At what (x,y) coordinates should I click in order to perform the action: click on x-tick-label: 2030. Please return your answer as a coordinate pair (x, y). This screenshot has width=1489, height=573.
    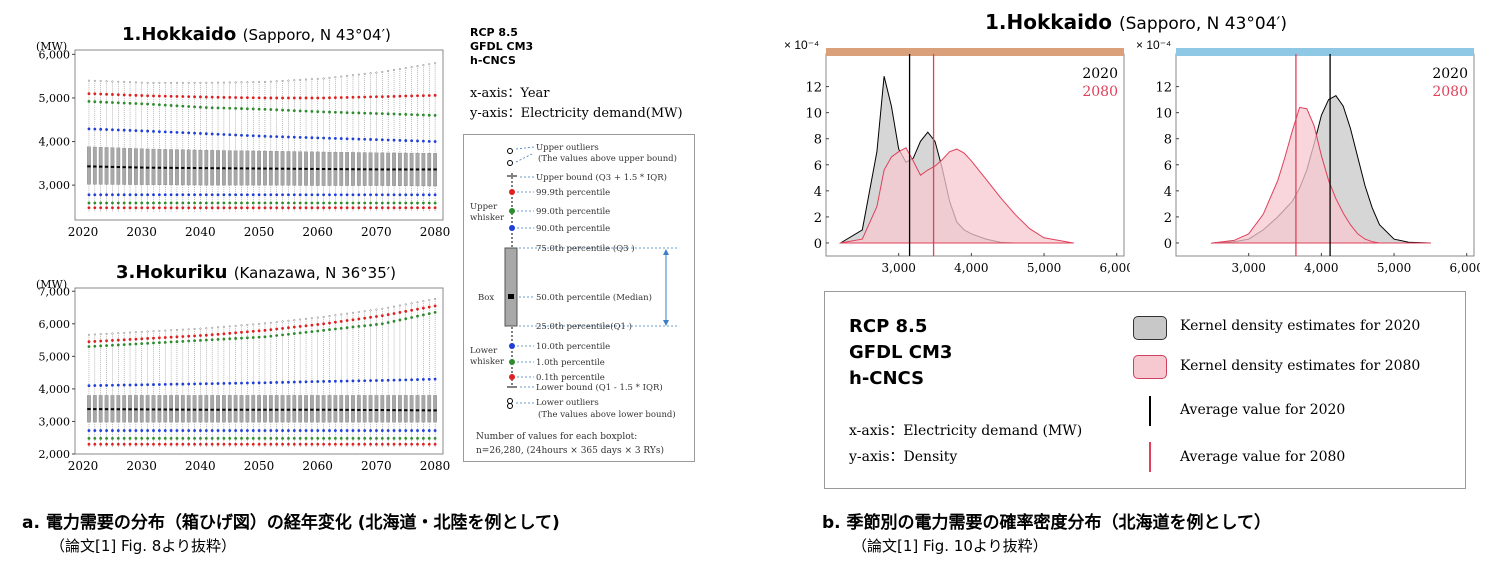
    Looking at the image, I should click on (141, 466).